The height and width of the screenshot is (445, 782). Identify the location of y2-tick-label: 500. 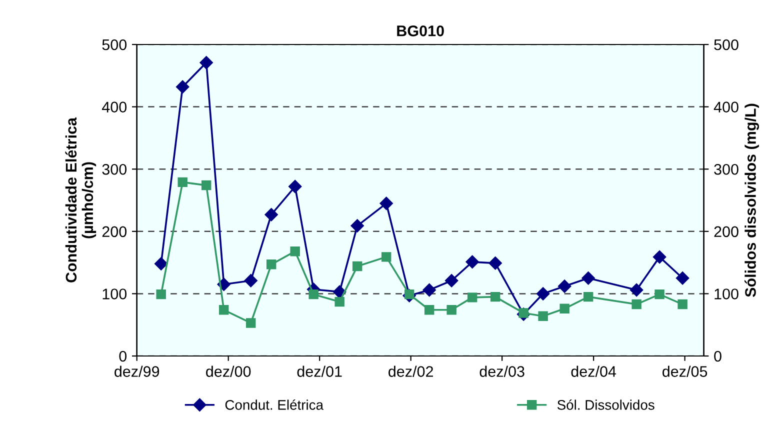
(726, 44).